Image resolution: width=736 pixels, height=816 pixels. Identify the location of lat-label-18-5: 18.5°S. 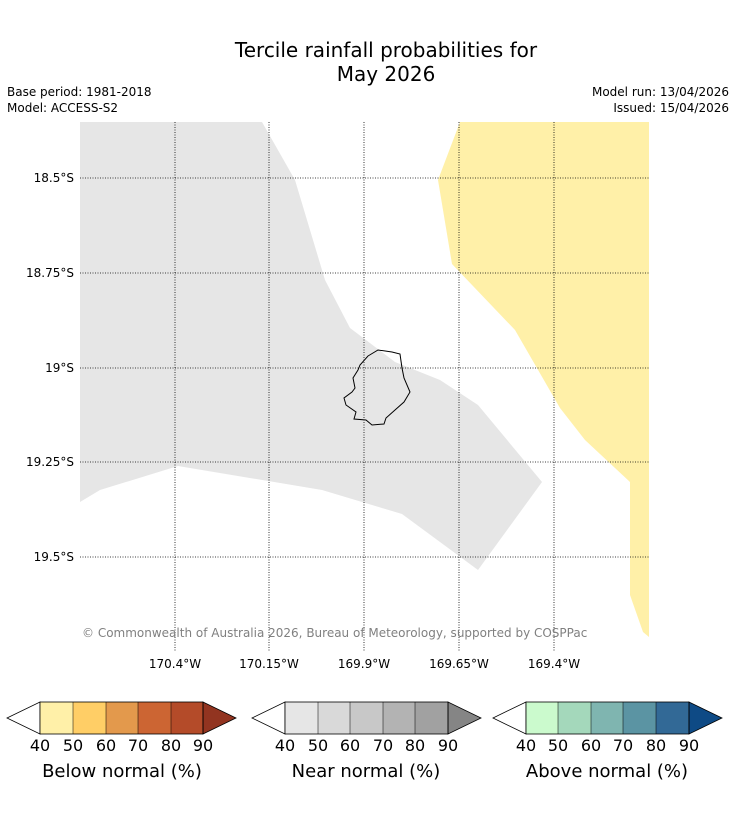
(53, 178).